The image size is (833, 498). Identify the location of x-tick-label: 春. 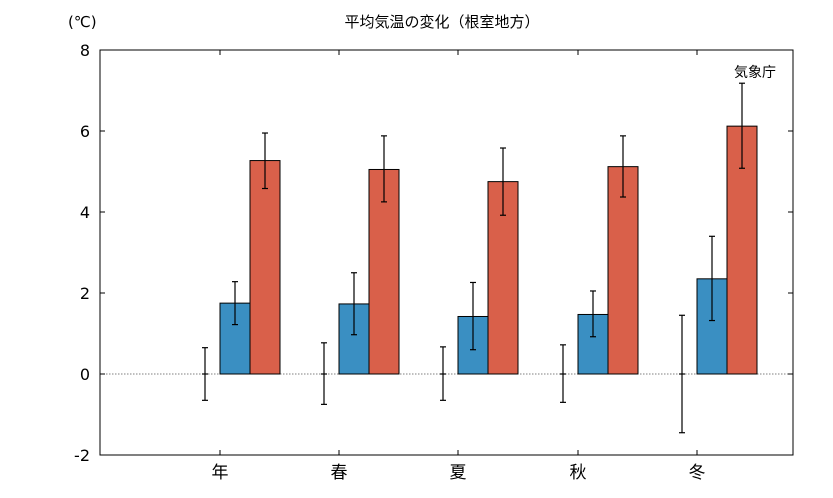
(339, 473).